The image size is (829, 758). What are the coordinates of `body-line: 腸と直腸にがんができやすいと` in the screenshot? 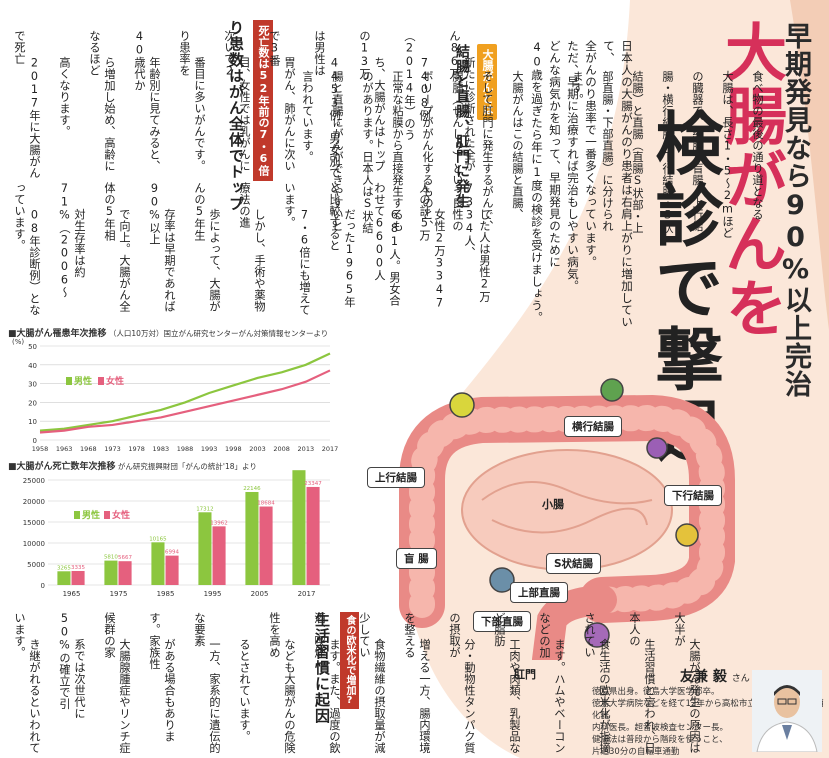 It's located at (337, 151).